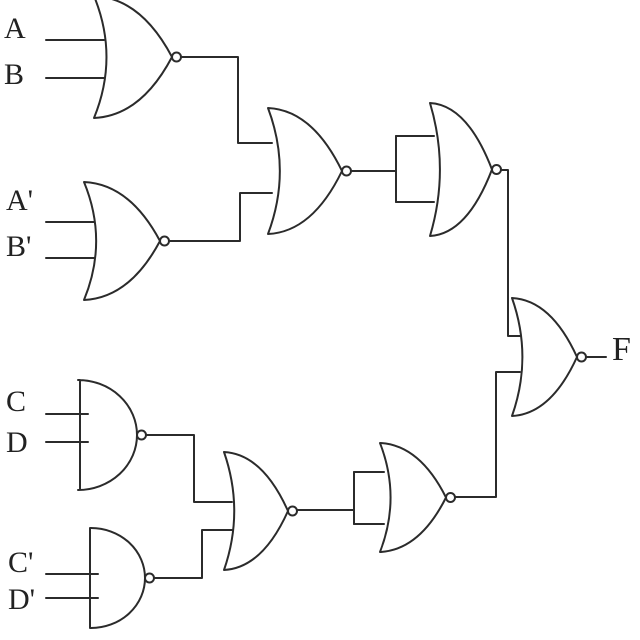 The image size is (640, 640). Describe the element at coordinates (22, 599) in the screenshot. I see `input-label-d-prime: D'` at that location.